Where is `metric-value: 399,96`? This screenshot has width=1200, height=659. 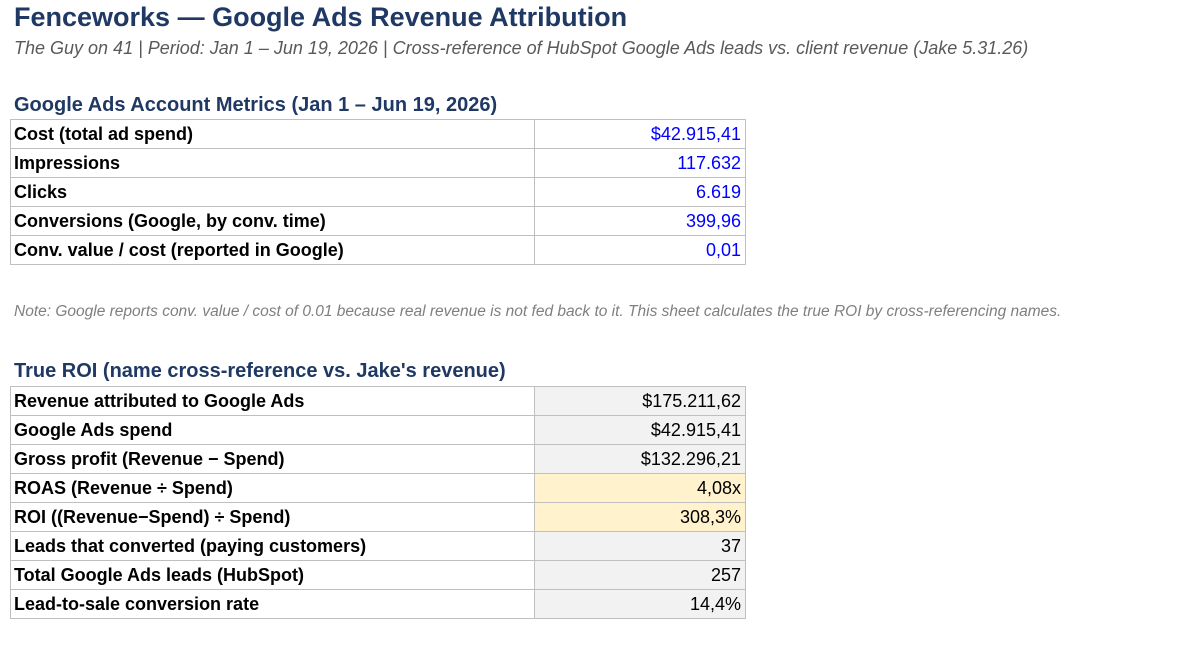 metric-value: 399,96 is located at coordinates (640, 221).